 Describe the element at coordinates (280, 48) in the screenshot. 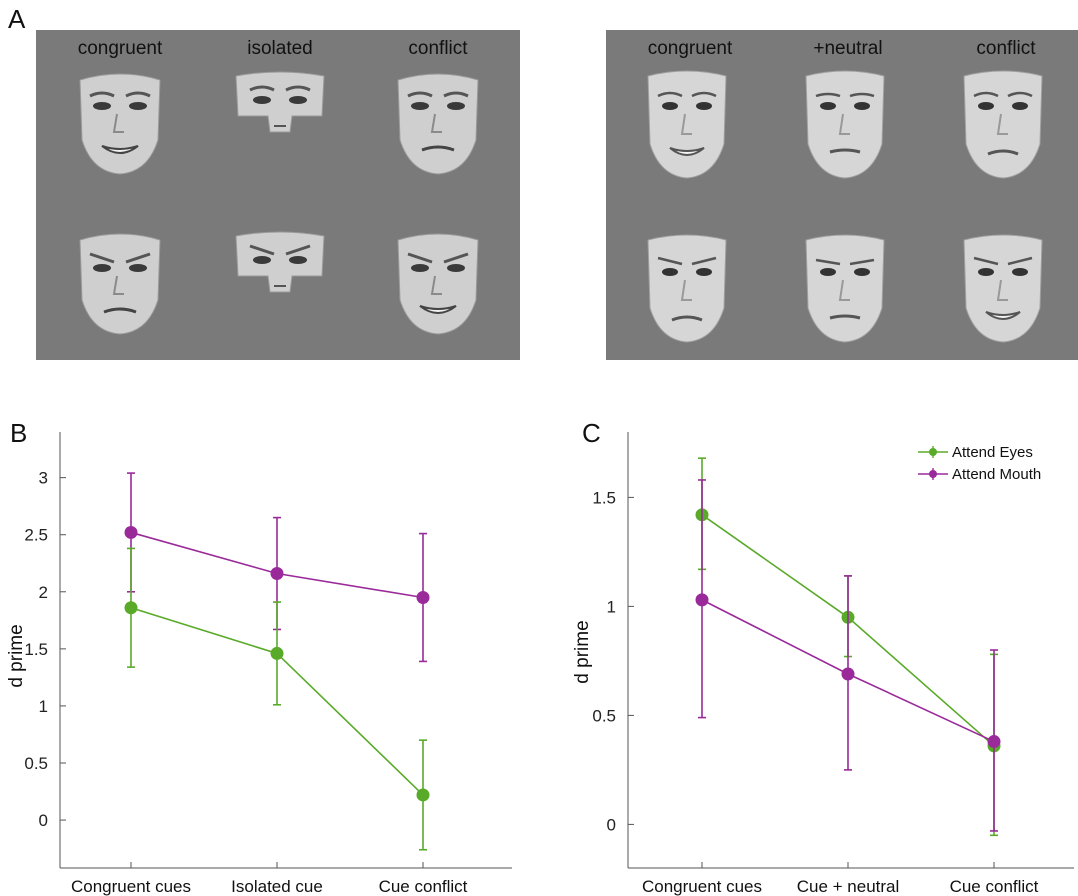

I see `stimulus-label-isolated: isolated` at that location.